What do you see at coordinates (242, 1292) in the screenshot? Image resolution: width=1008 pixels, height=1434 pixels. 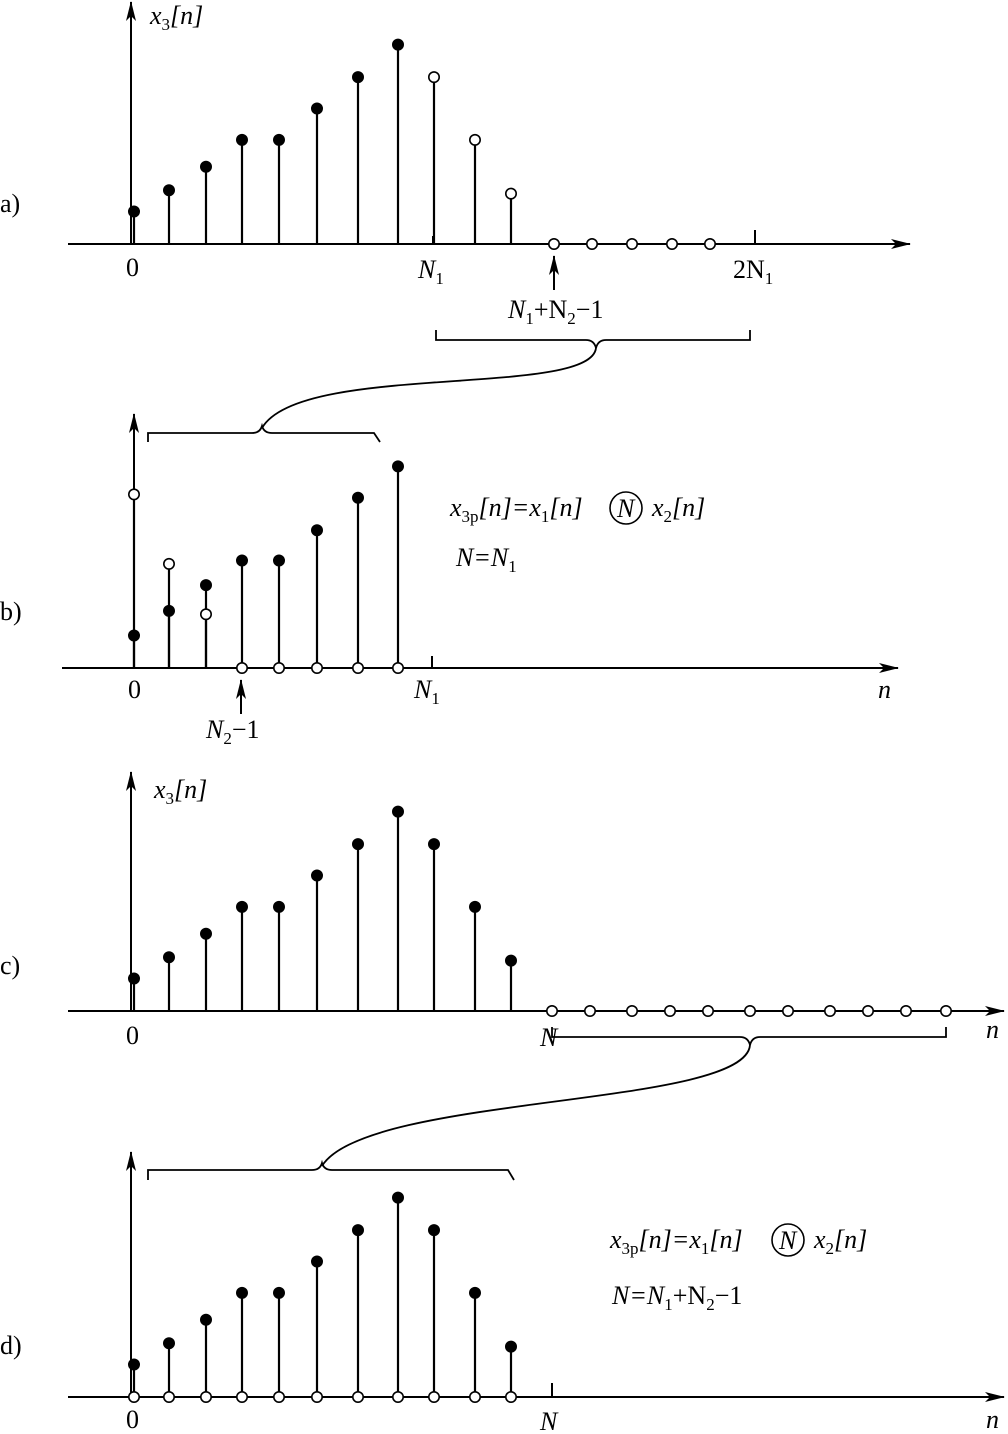 I see `panel-d-stem-3-marker` at bounding box center [242, 1292].